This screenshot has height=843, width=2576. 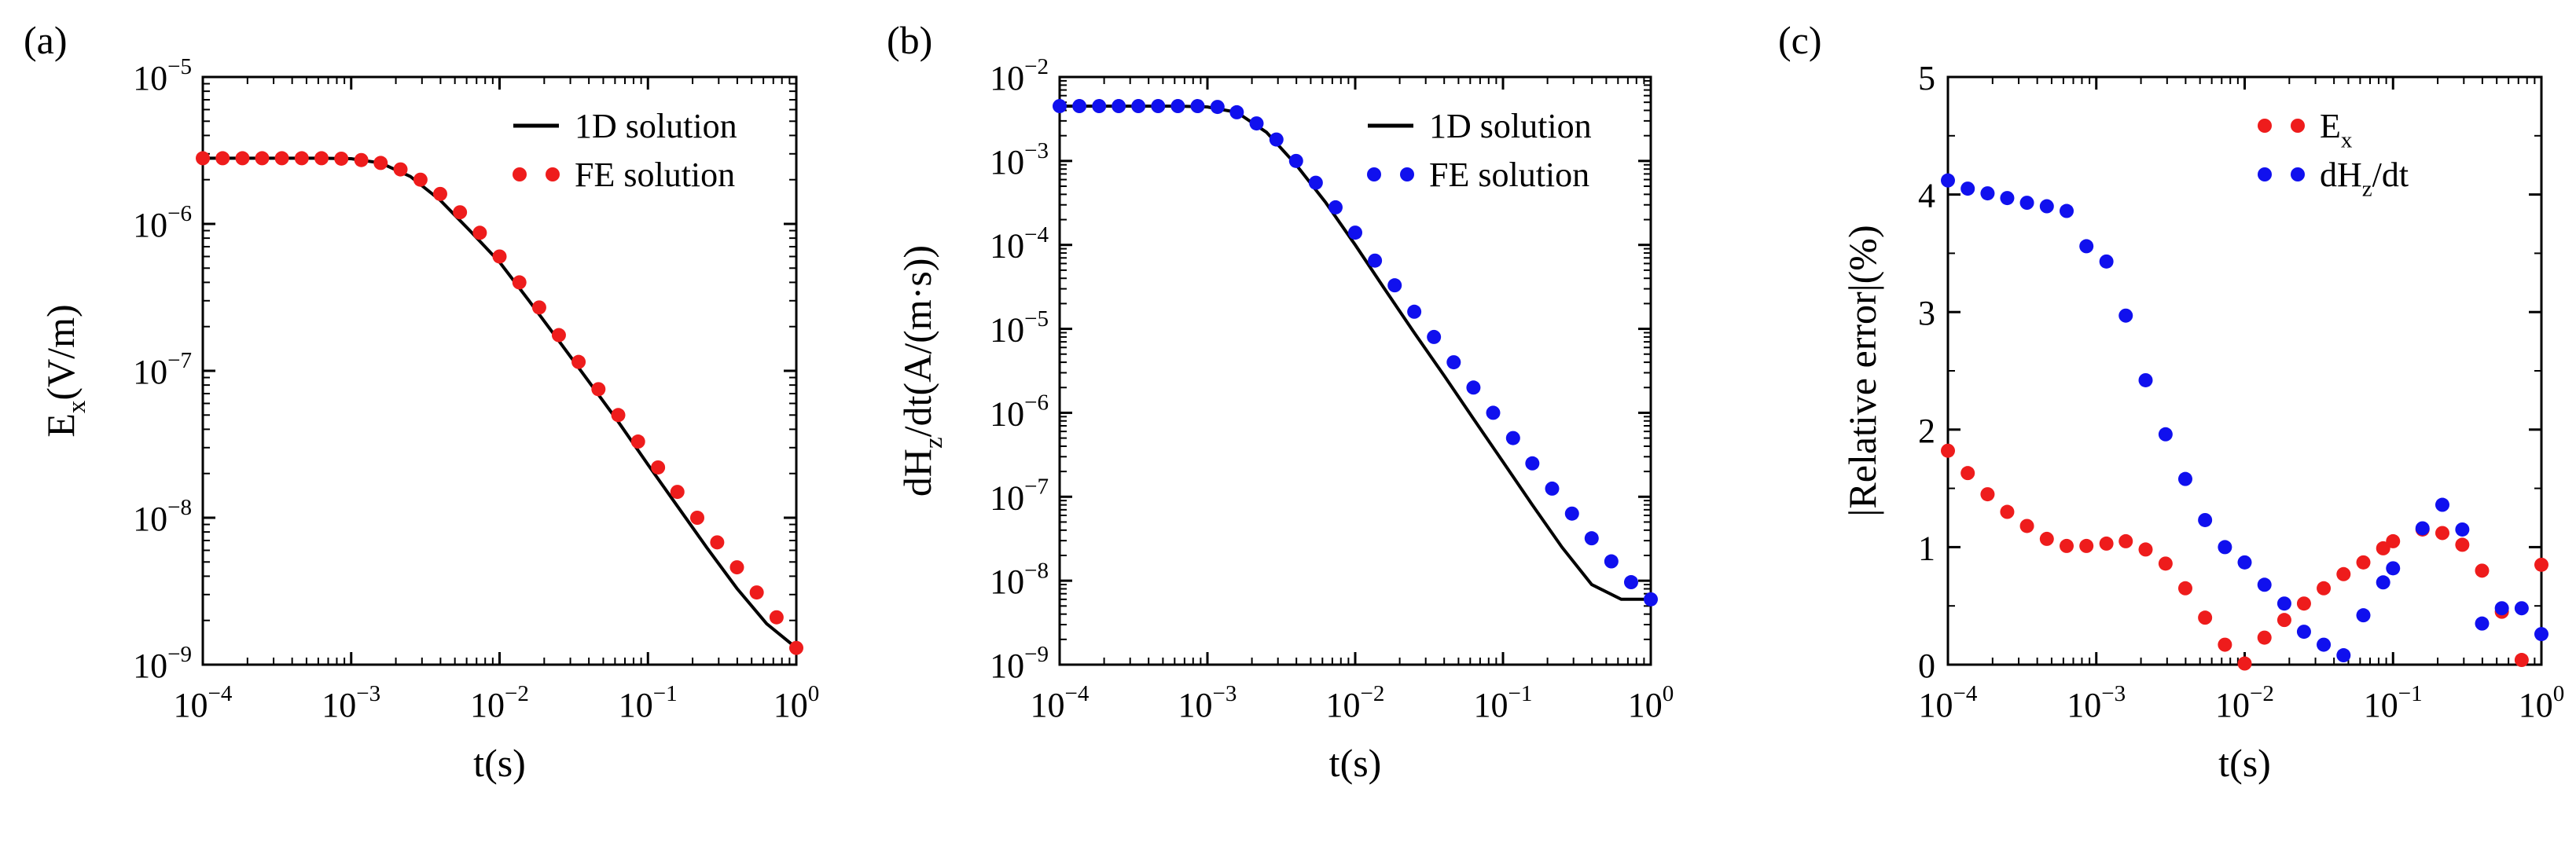 I want to click on panel-label: (b), so click(x=909, y=40).